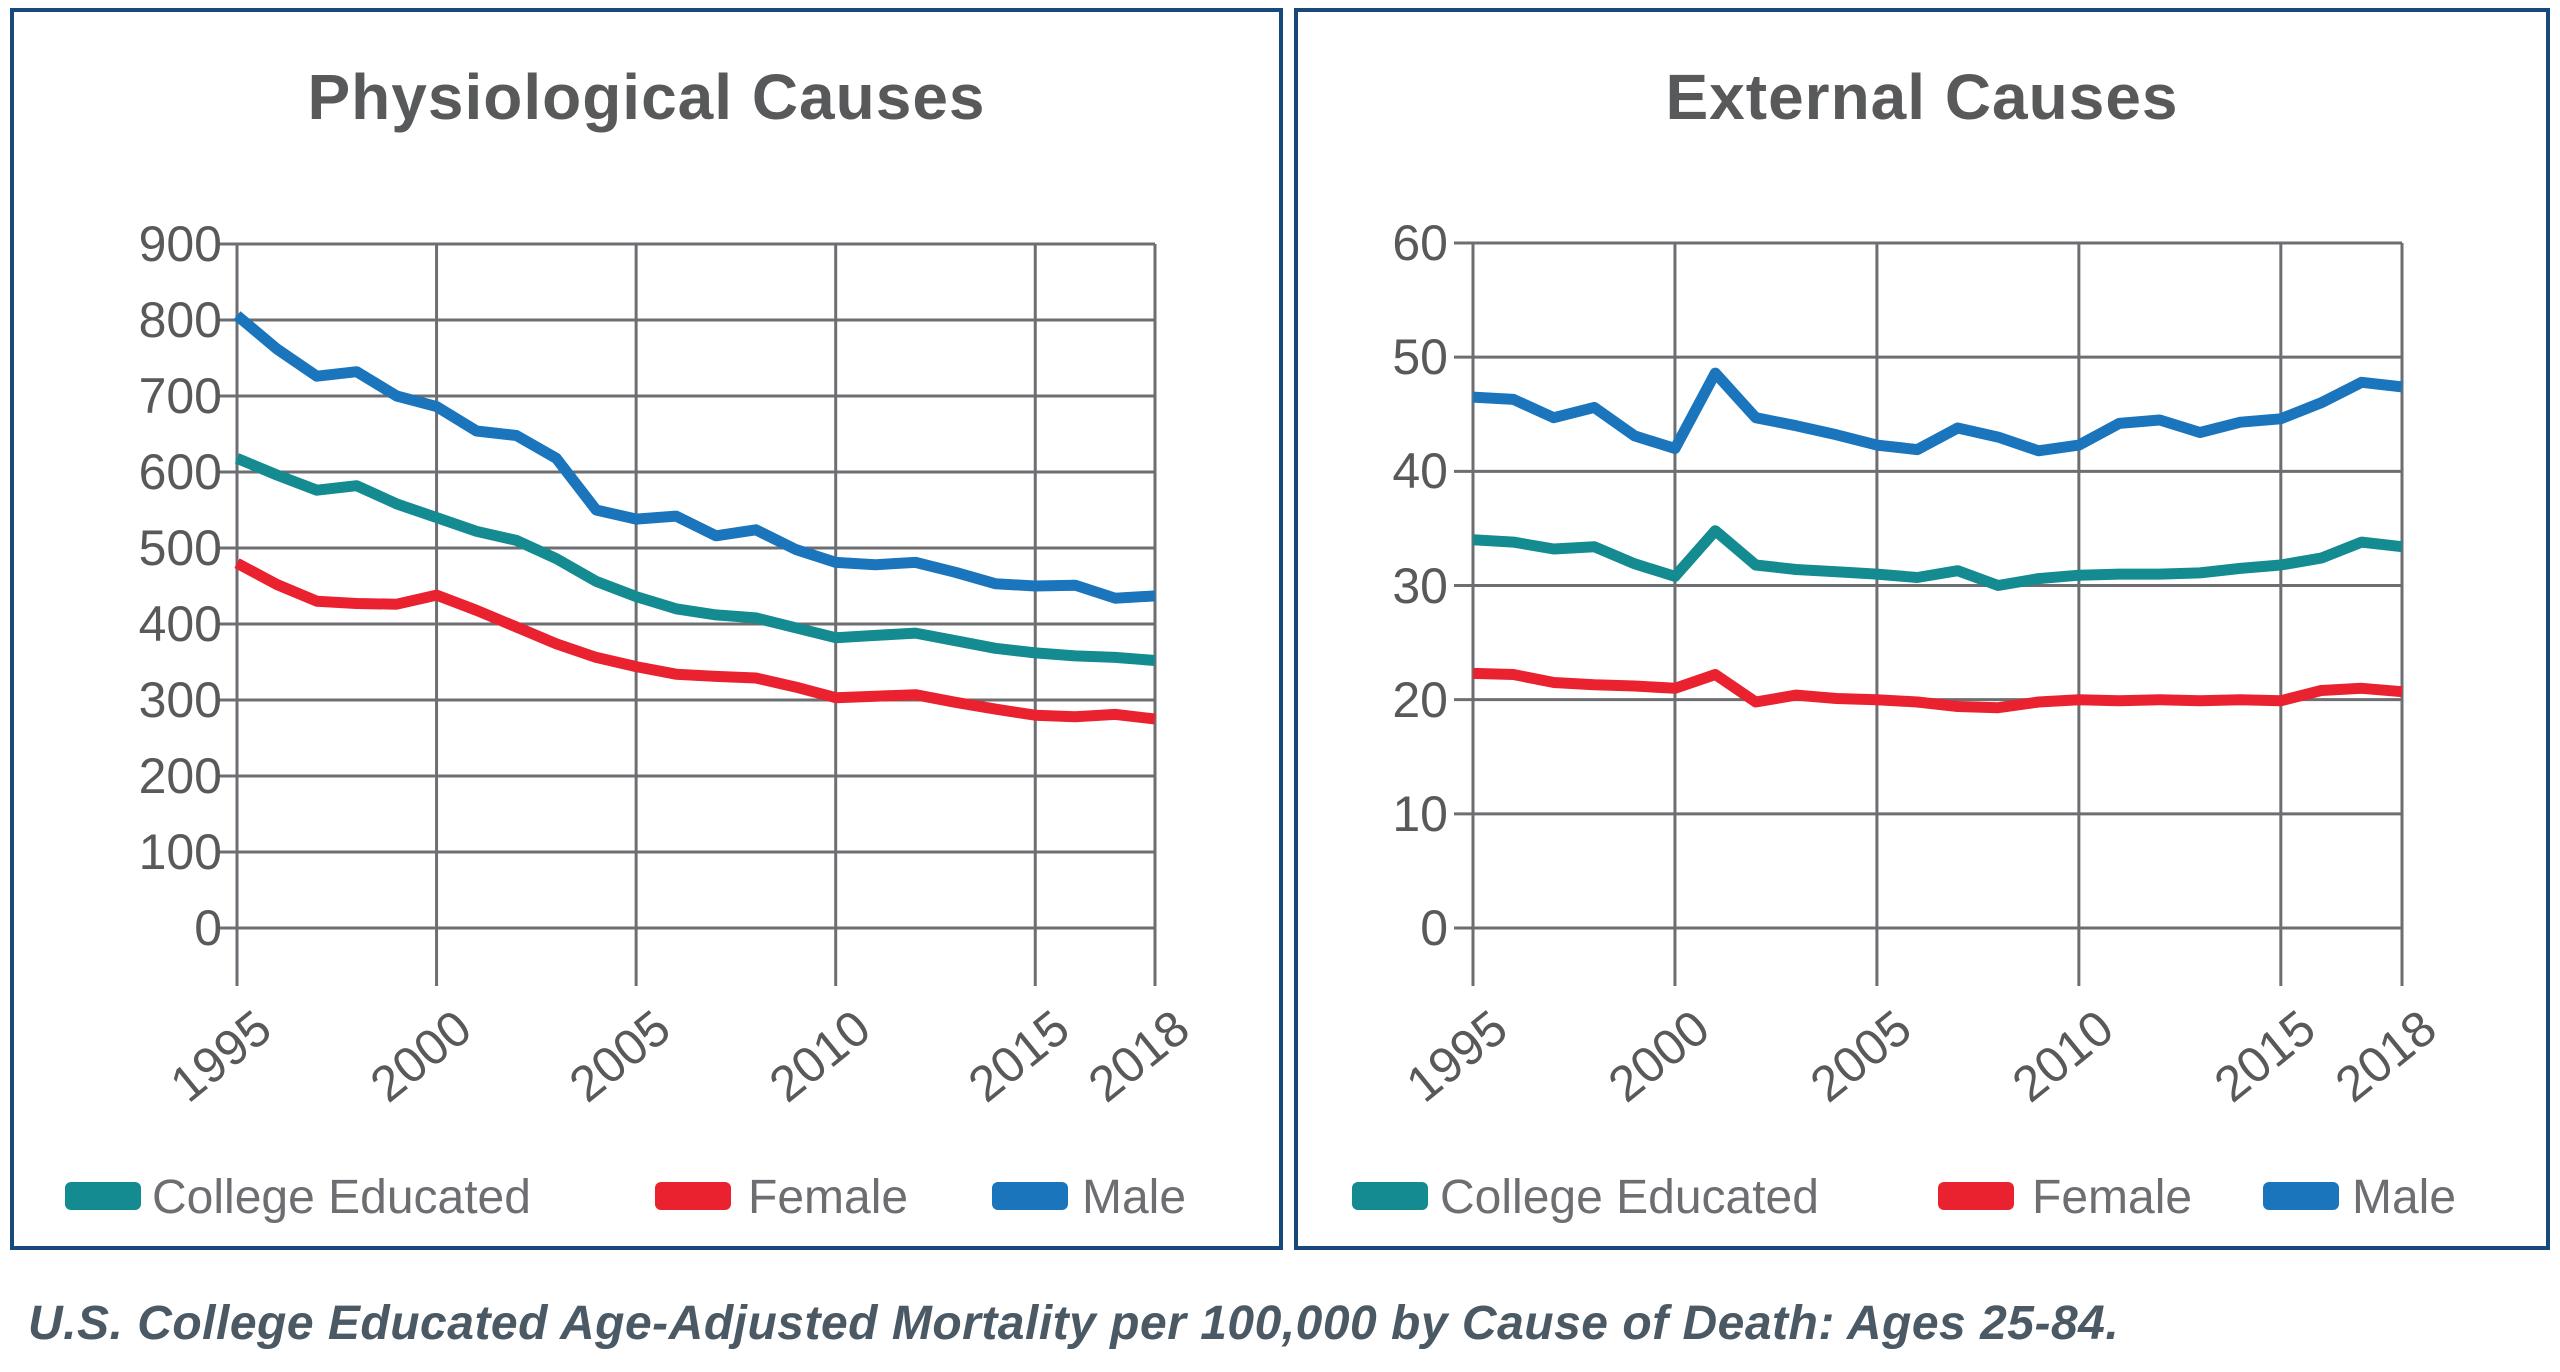 The image size is (2560, 1372). Describe the element at coordinates (1937, 690) in the screenshot. I see `female-series-line-external` at that location.